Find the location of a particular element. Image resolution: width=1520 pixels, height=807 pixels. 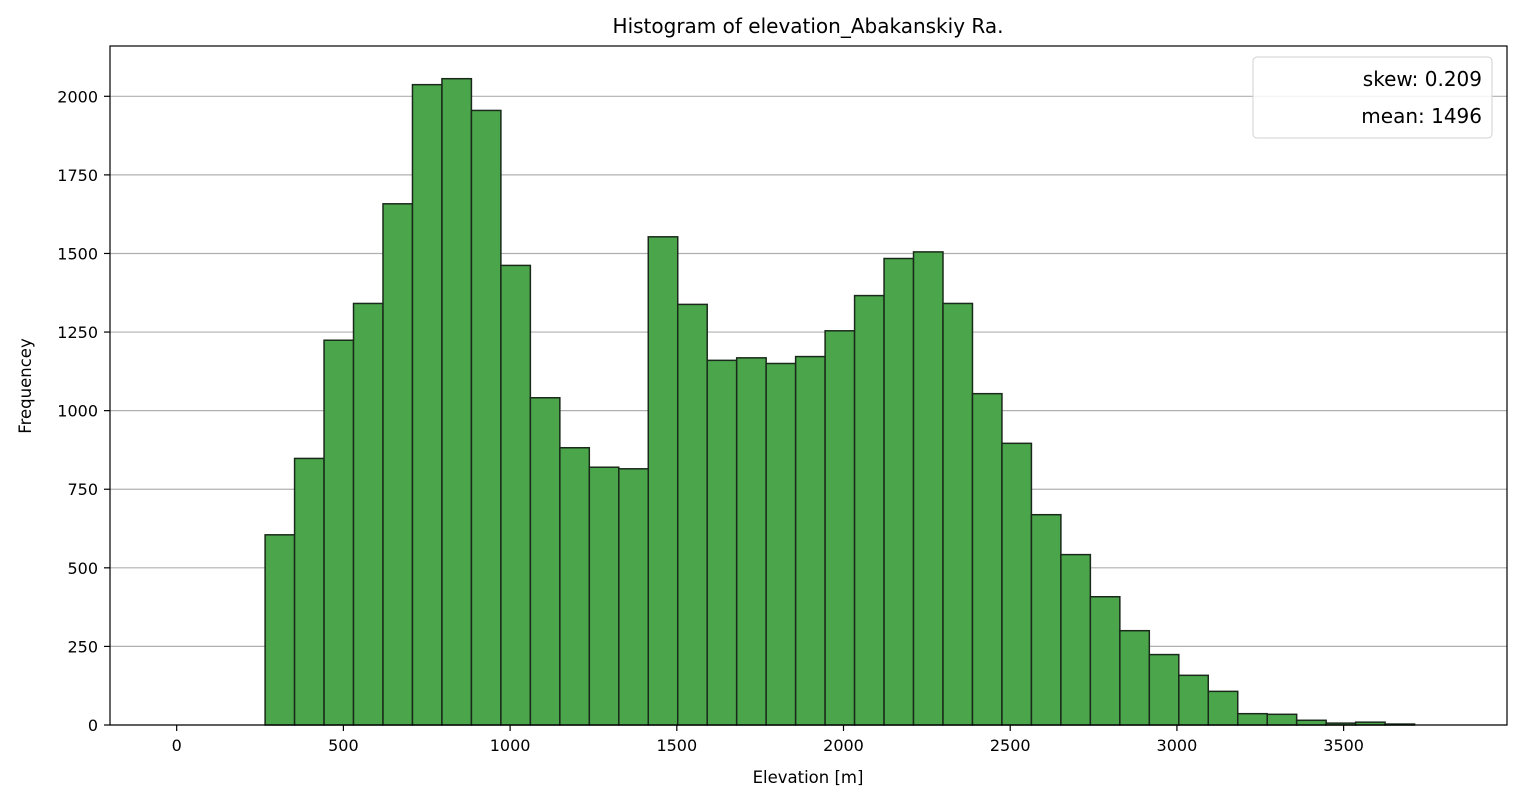

x-tick-label: 1000 is located at coordinates (510, 745).